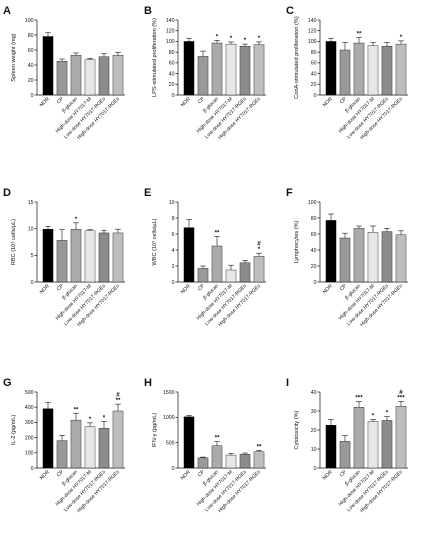 The image size is (425, 550). What do you see at coordinates (297, 241) in the screenshot?
I see `y-axis-label: Lymphocytes (%)` at bounding box center [297, 241].